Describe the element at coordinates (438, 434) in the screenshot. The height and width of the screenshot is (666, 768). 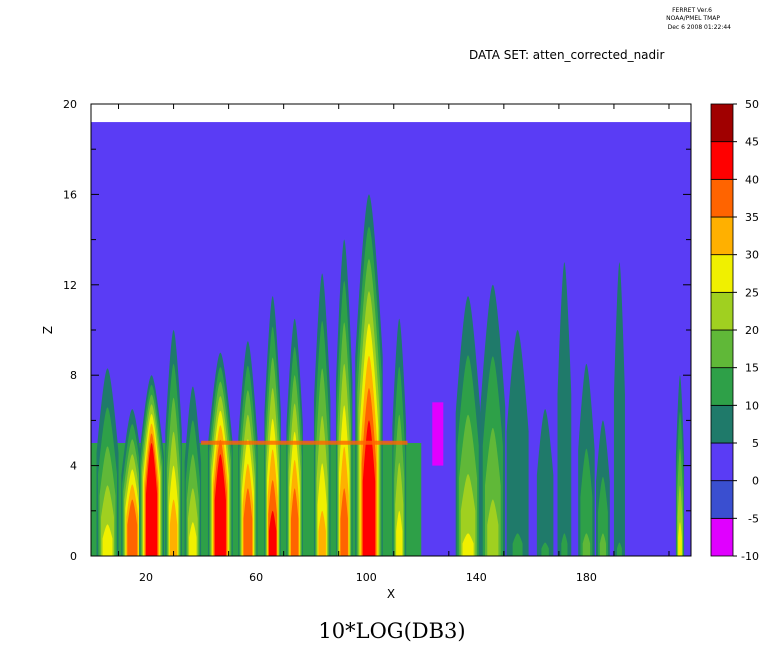
I see `anomaly-cell` at that location.